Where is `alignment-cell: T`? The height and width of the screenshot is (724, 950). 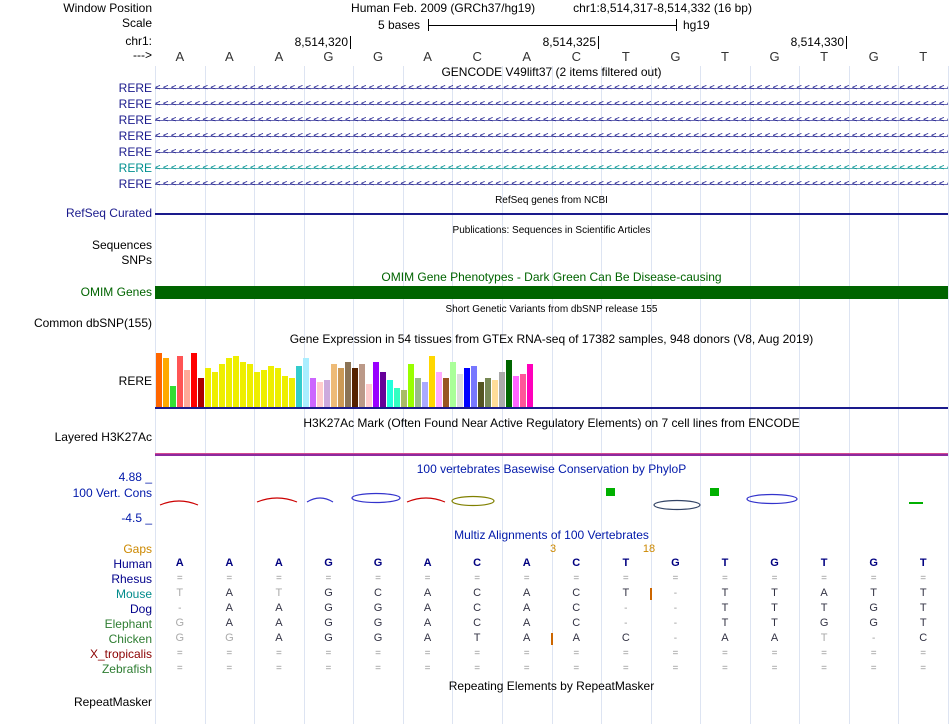 alignment-cell: T is located at coordinates (923, 608).